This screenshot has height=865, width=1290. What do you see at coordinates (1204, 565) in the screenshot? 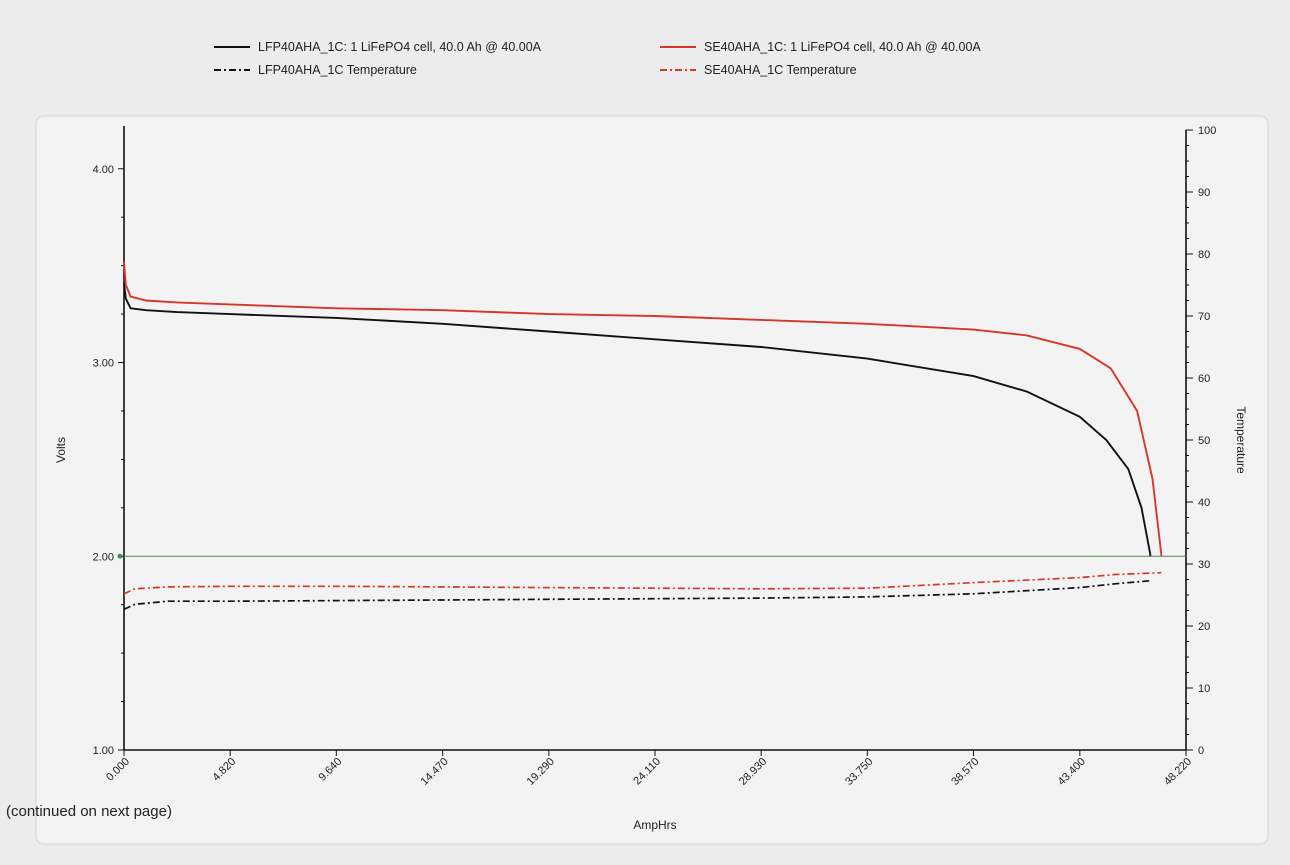
I see `y2-tick-label: 30` at bounding box center [1204, 565].